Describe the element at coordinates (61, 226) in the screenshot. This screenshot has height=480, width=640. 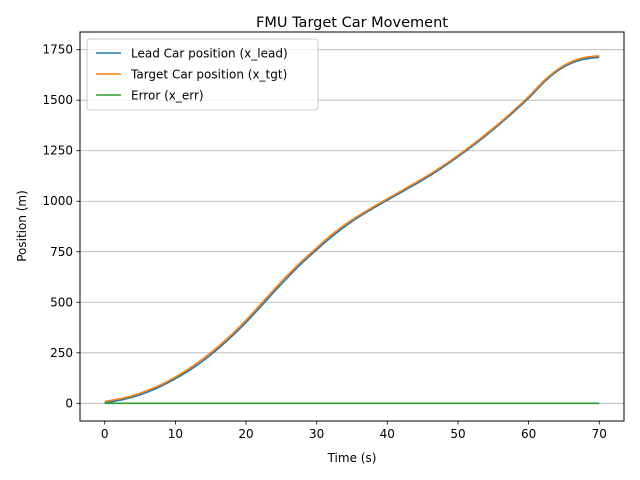
I see `y-axis: 0 250 500 750 1000 1250 1500 1750` at that location.